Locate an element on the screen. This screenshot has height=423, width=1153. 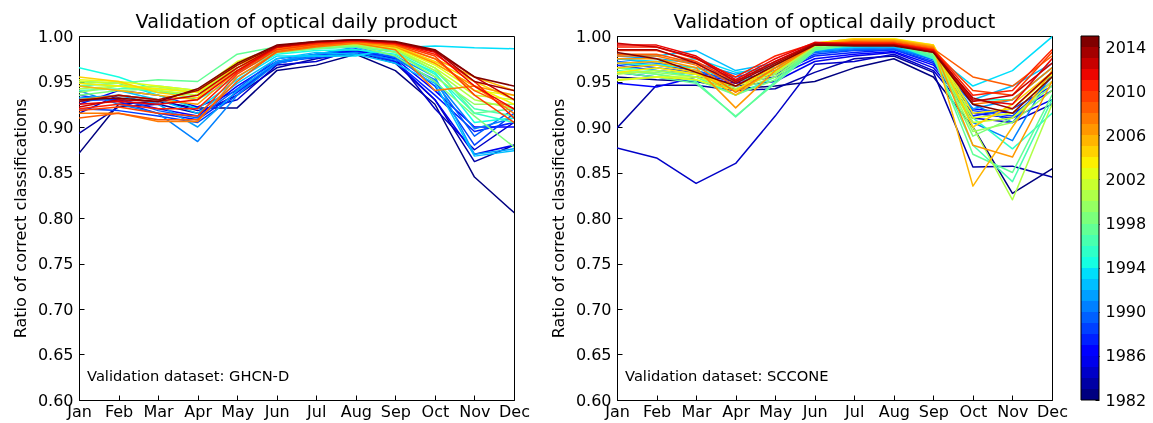
color-bar-label: 1982 is located at coordinates (1126, 400).